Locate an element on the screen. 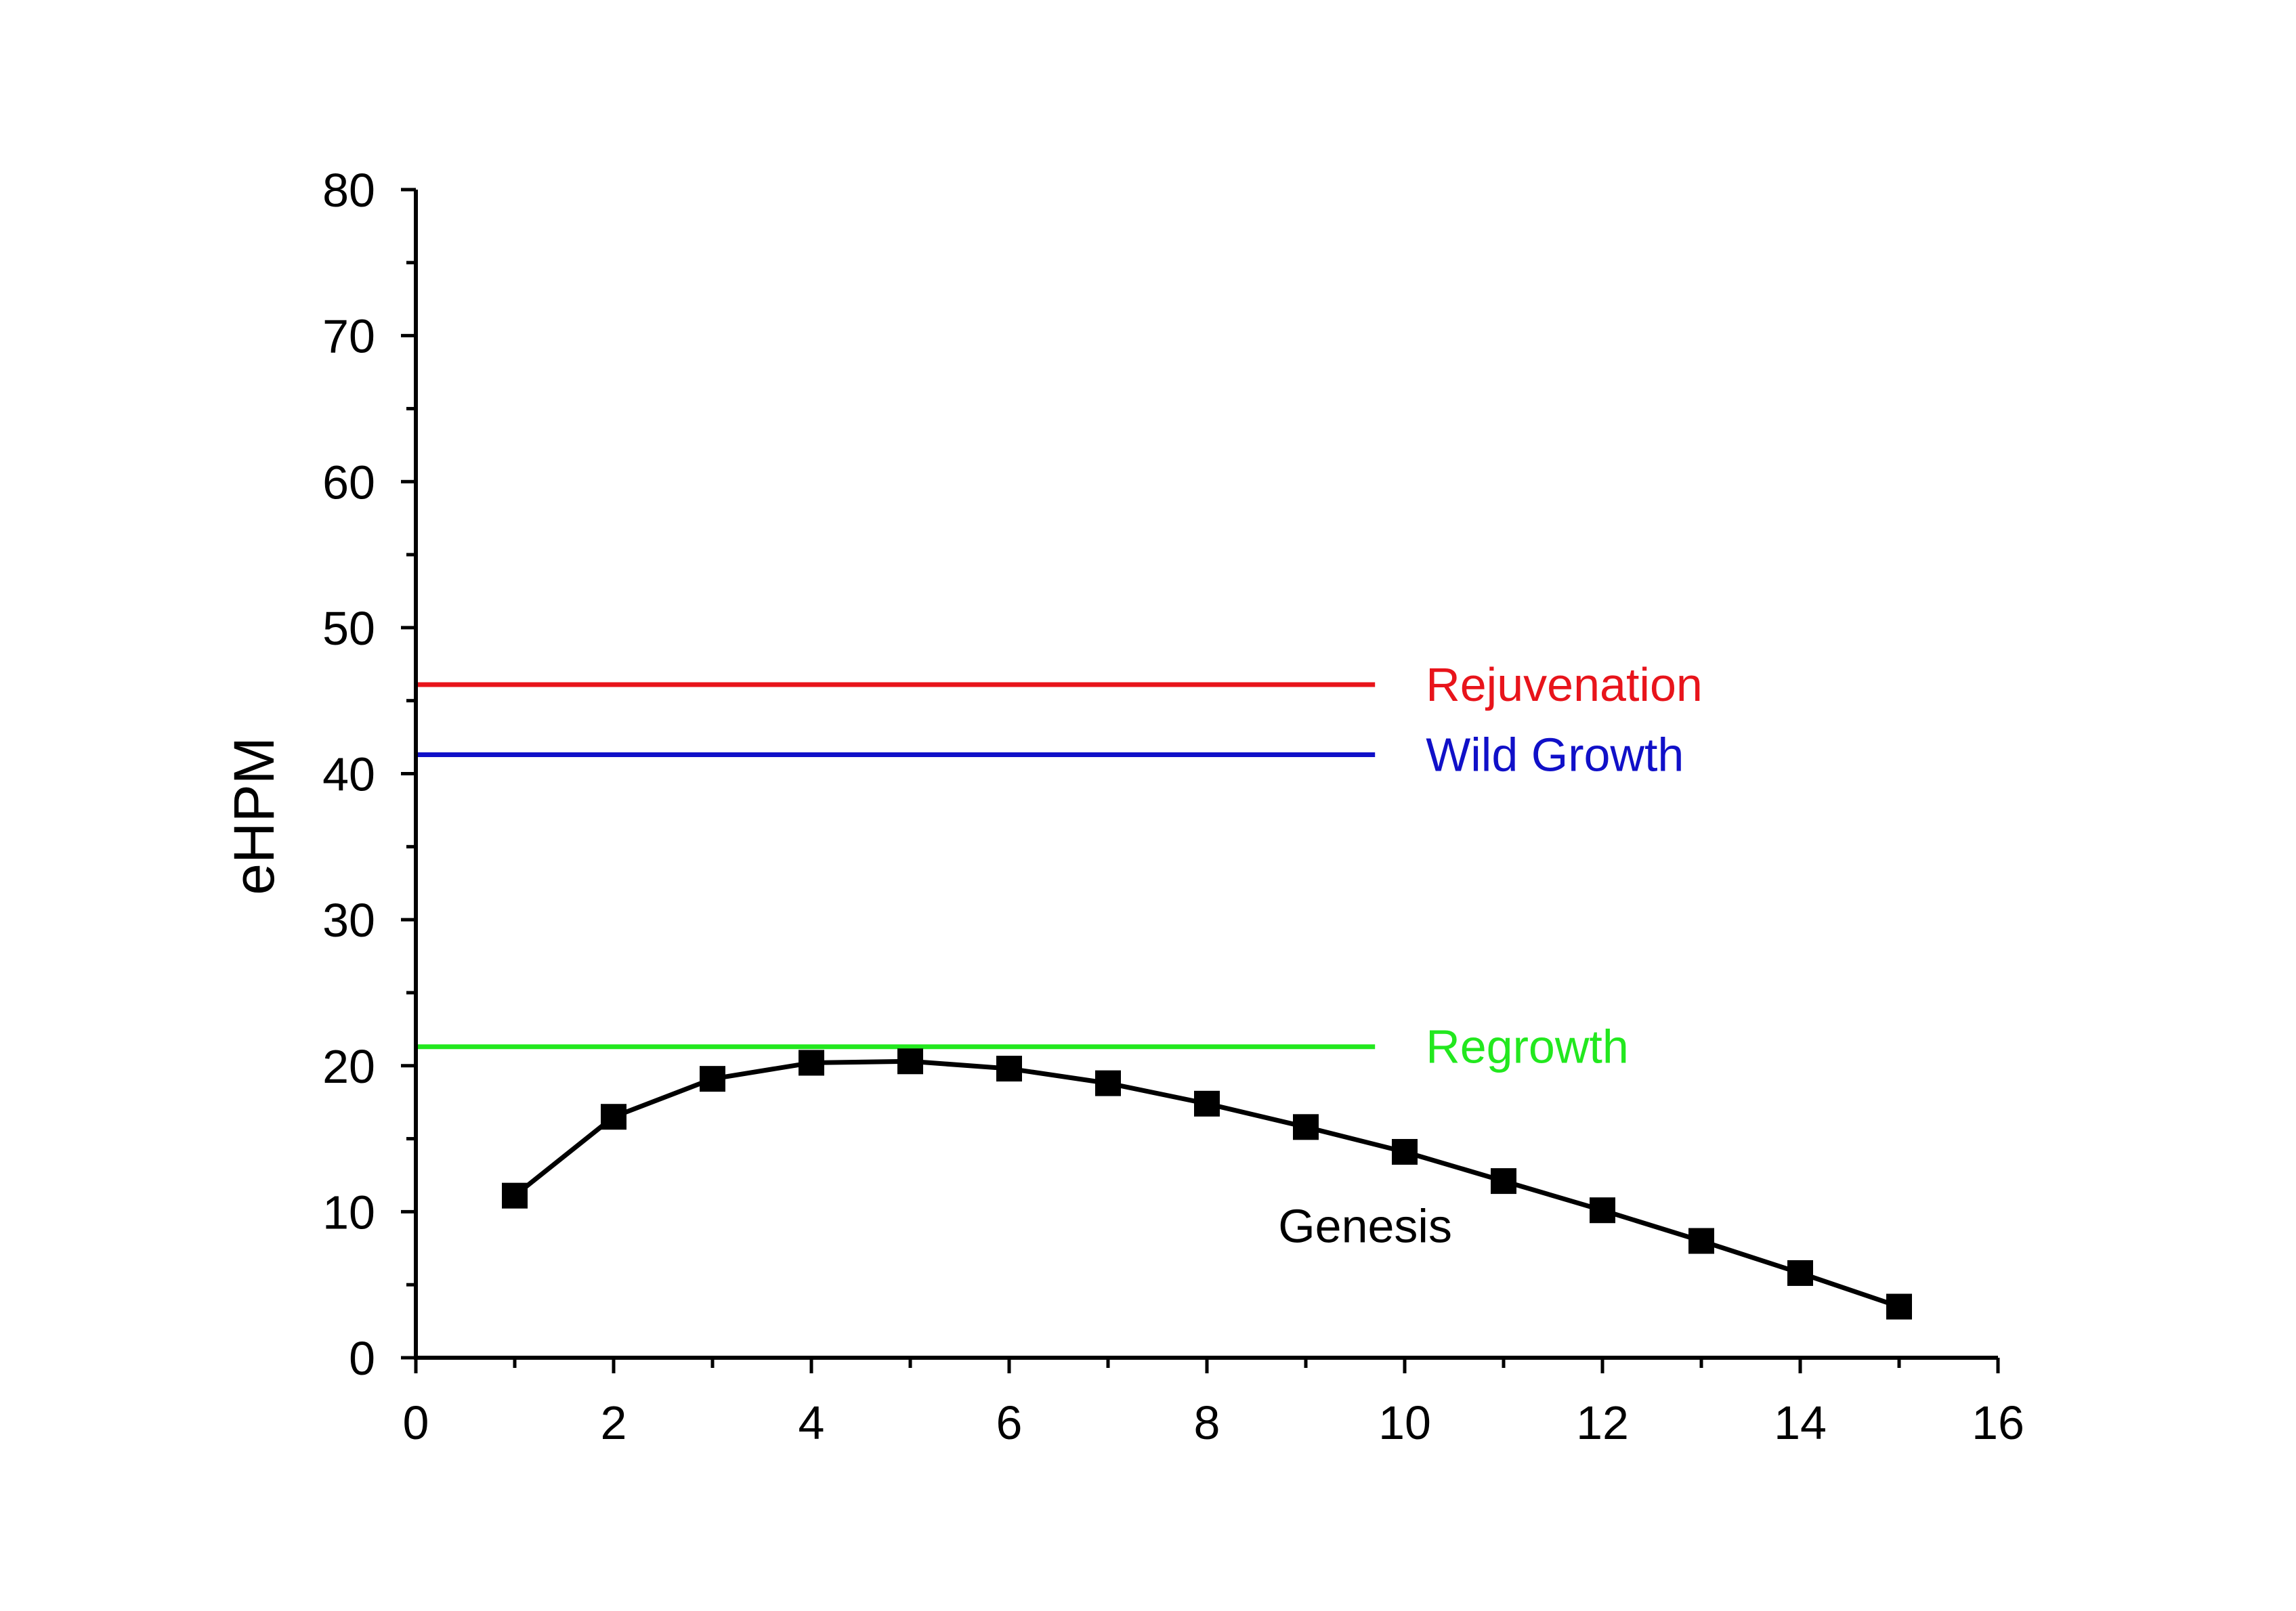  y-tick-label: 0 is located at coordinates (362, 1358).